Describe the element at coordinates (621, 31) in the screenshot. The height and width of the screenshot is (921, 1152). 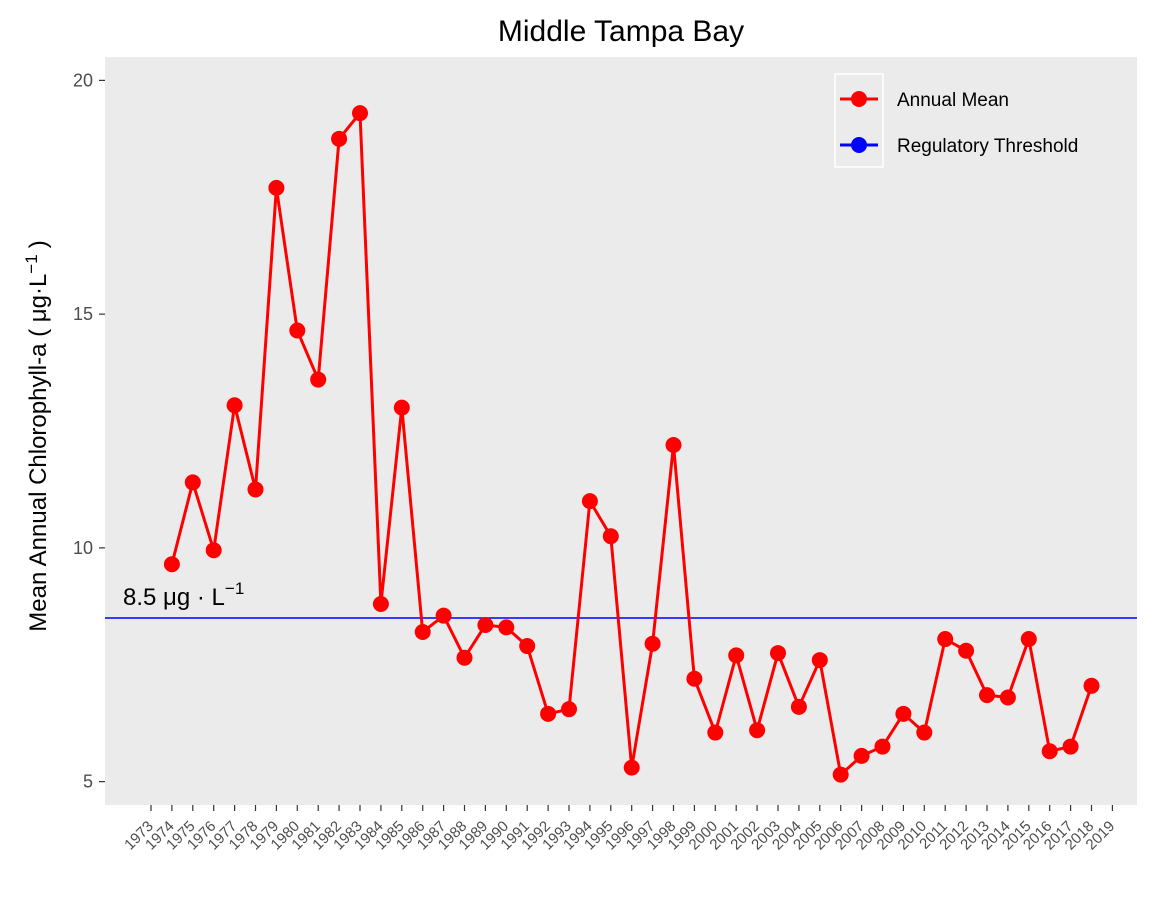
I see `chart-title: Middle Tampa Bay` at that location.